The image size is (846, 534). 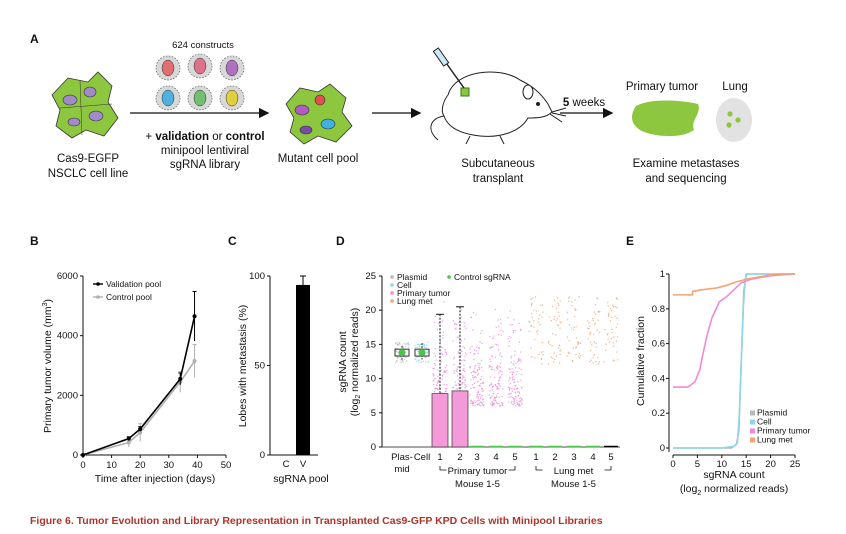 What do you see at coordinates (205, 151) in the screenshot?
I see `library-label-2: minipool lentiviral` at bounding box center [205, 151].